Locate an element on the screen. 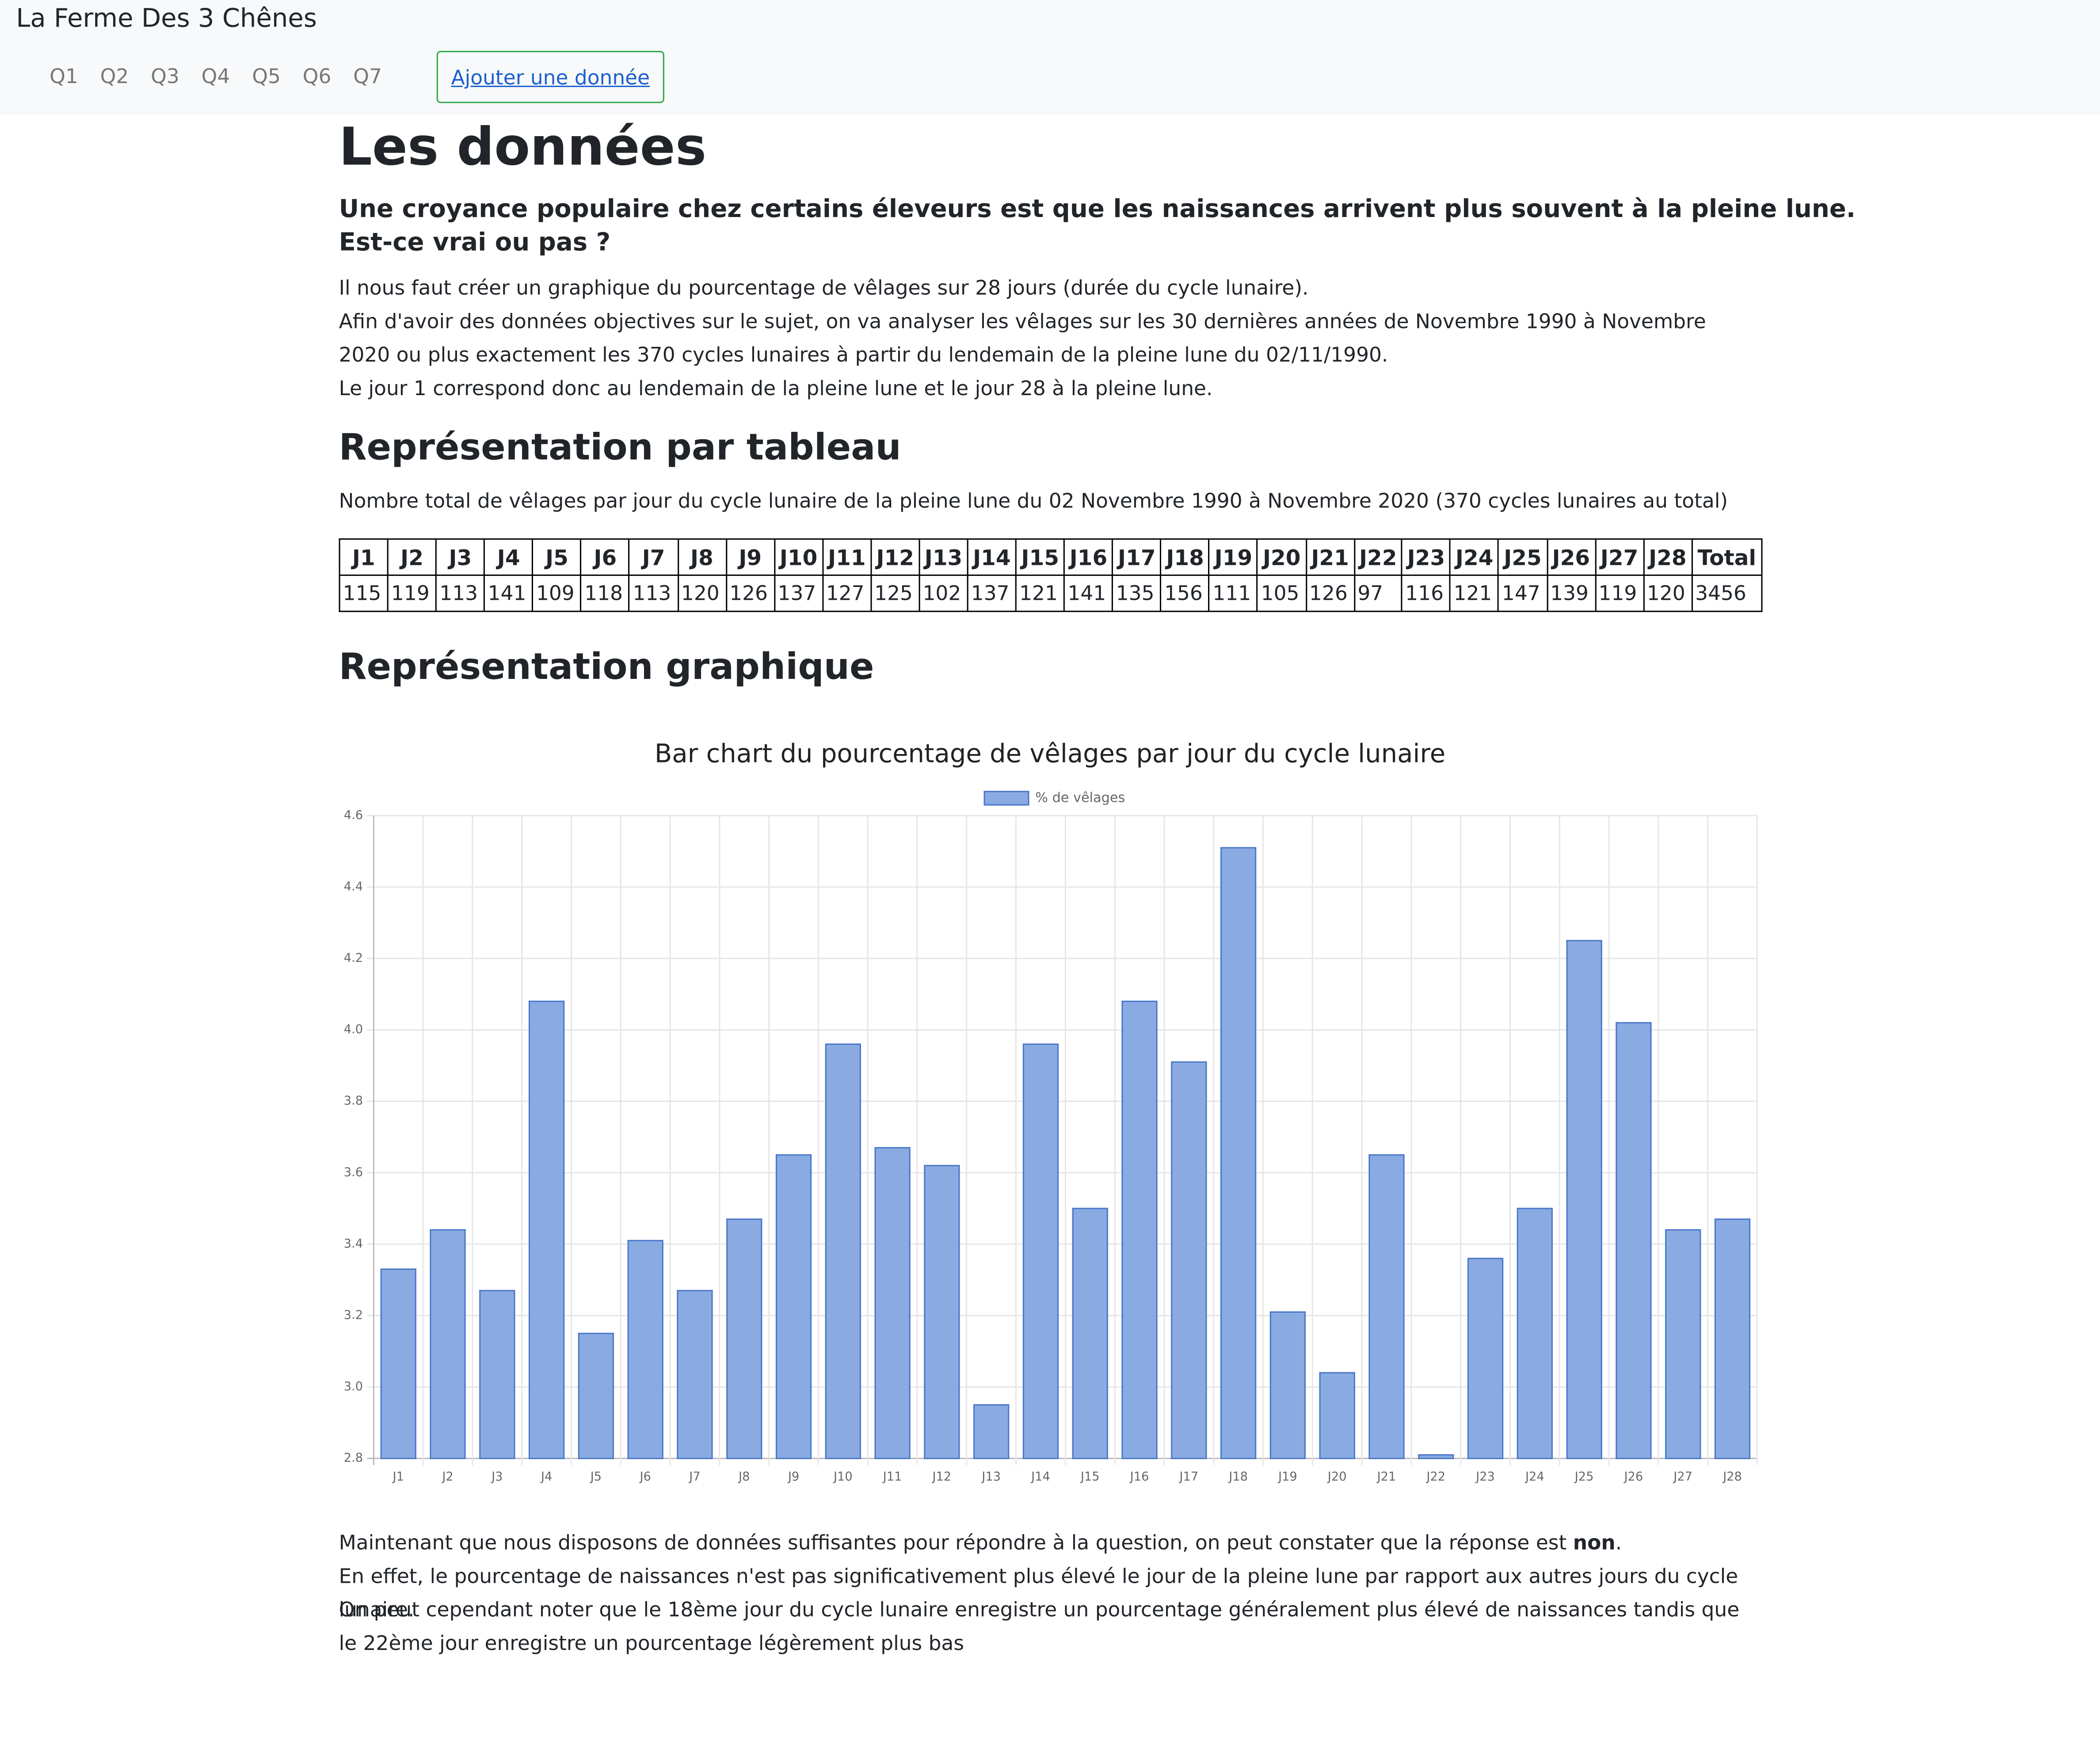 The height and width of the screenshot is (1745, 2100). x-tick-label: J26 is located at coordinates (1633, 1477).